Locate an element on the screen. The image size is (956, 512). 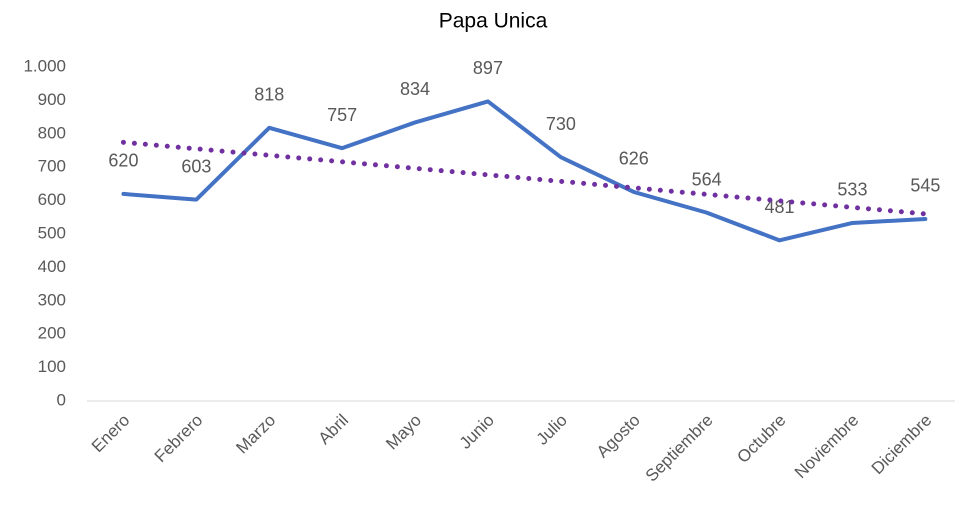
x-tick-label: Abril is located at coordinates (333, 429).